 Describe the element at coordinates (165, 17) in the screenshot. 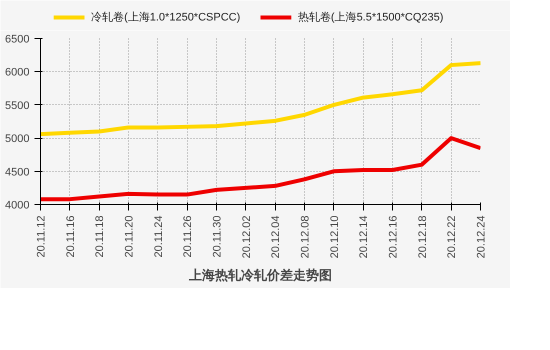

I see `legend-label: 冷轧卷(上海1.0*1250*CSPCC)` at that location.